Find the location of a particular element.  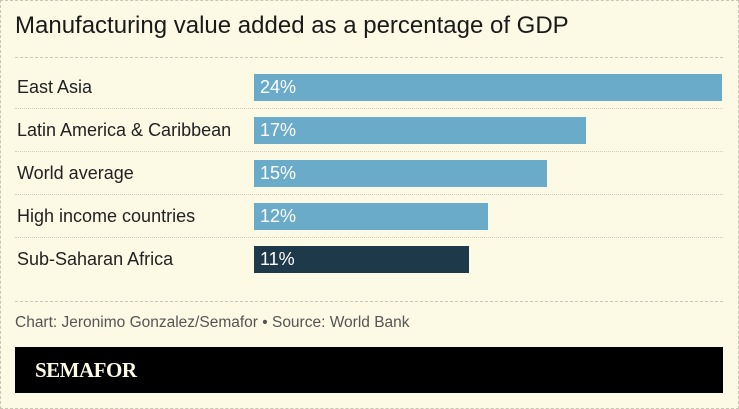

semafor-logo: SEMAFOR is located at coordinates (86, 370).